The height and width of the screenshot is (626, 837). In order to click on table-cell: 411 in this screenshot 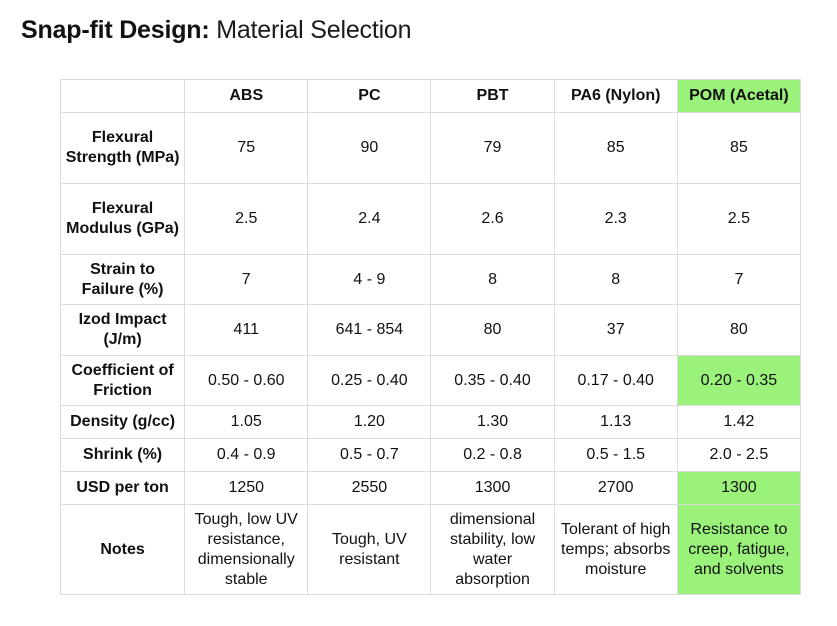, I will do `click(246, 330)`.